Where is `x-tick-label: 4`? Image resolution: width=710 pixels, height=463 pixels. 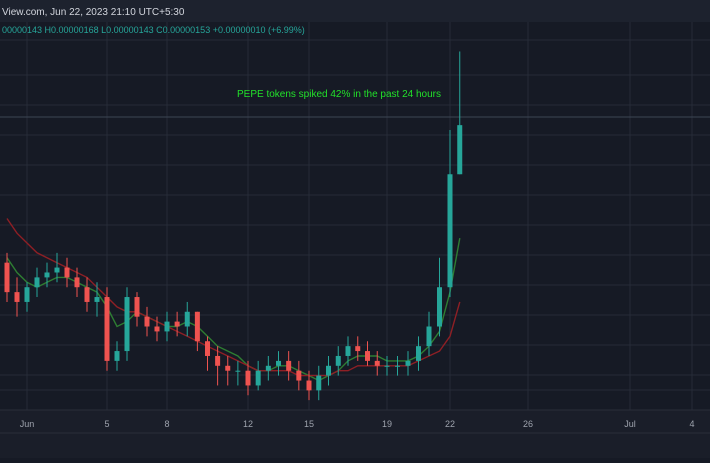 x-tick-label: 4 is located at coordinates (691, 424).